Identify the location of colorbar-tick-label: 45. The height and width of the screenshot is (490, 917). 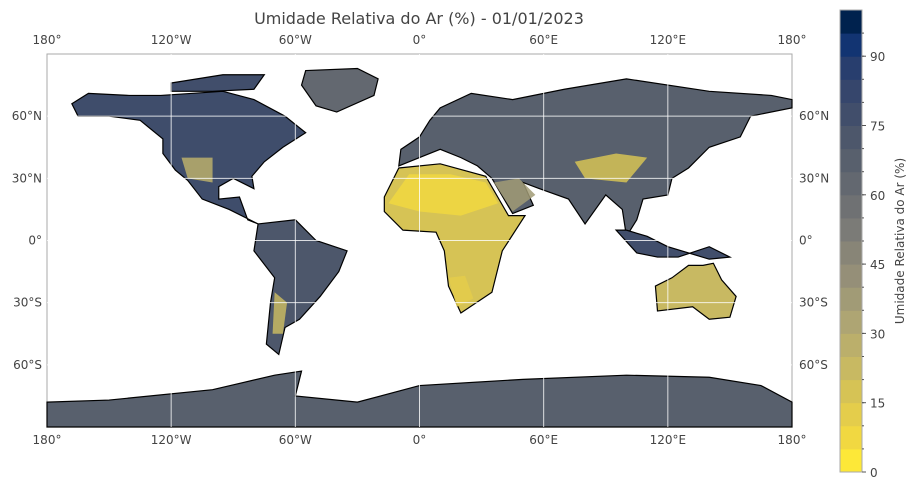
(877, 265).